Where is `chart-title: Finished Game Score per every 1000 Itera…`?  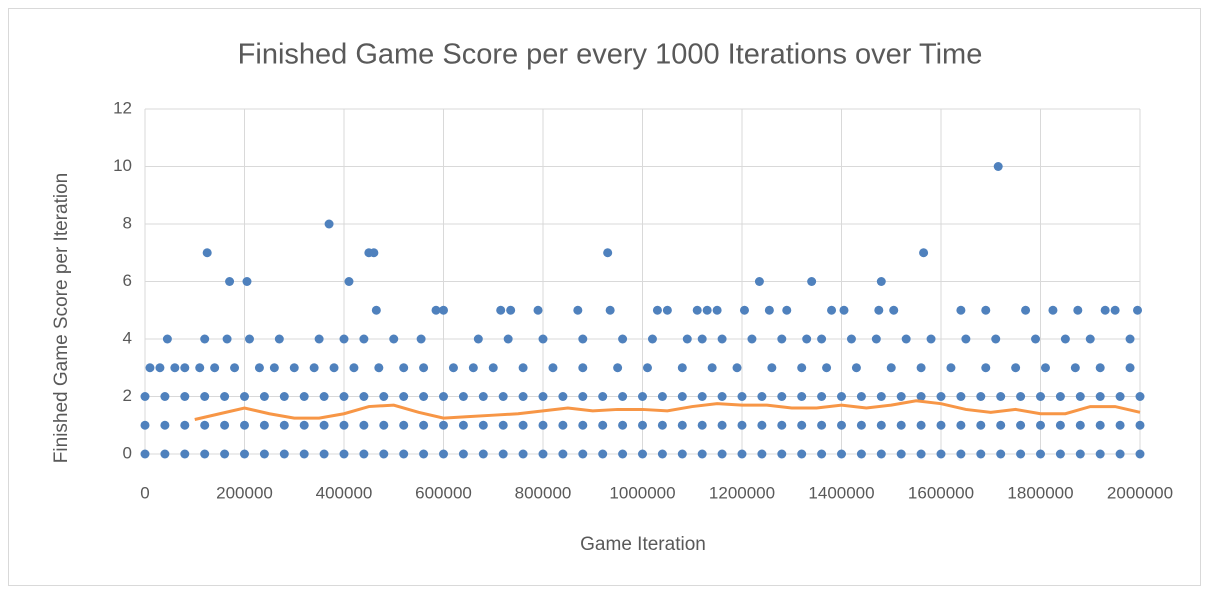 chart-title: Finished Game Score per every 1000 Itera… is located at coordinates (610, 55).